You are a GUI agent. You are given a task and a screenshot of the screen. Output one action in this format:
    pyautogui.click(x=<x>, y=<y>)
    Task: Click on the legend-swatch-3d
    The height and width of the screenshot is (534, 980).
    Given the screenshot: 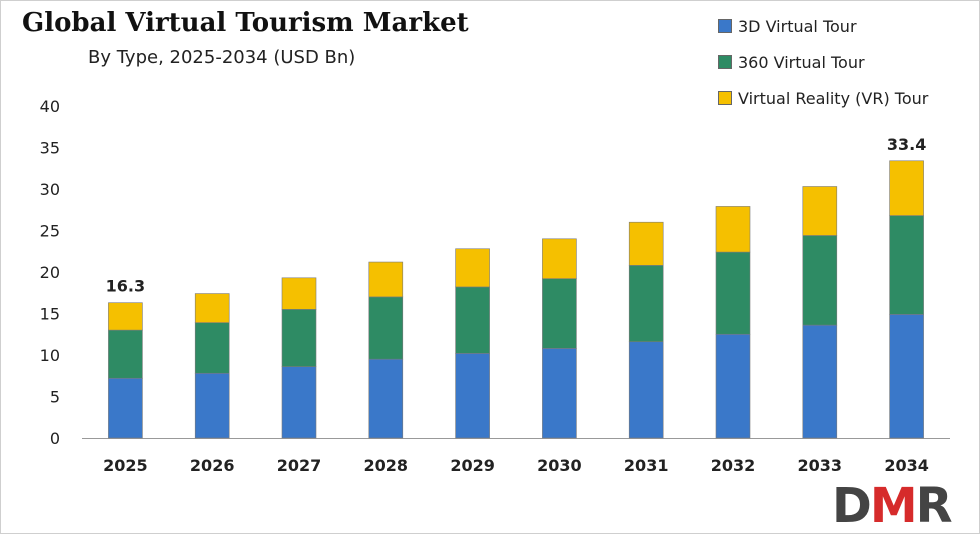 What is the action you would take?
    pyautogui.click(x=725, y=26)
    